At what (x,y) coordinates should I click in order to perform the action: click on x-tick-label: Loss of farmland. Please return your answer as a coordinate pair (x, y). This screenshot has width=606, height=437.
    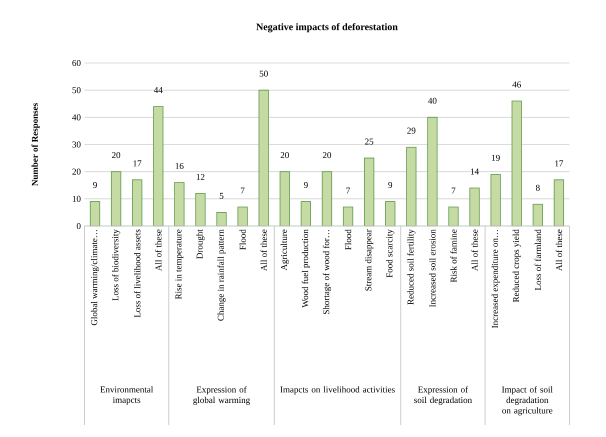
    Looking at the image, I should click on (538, 259).